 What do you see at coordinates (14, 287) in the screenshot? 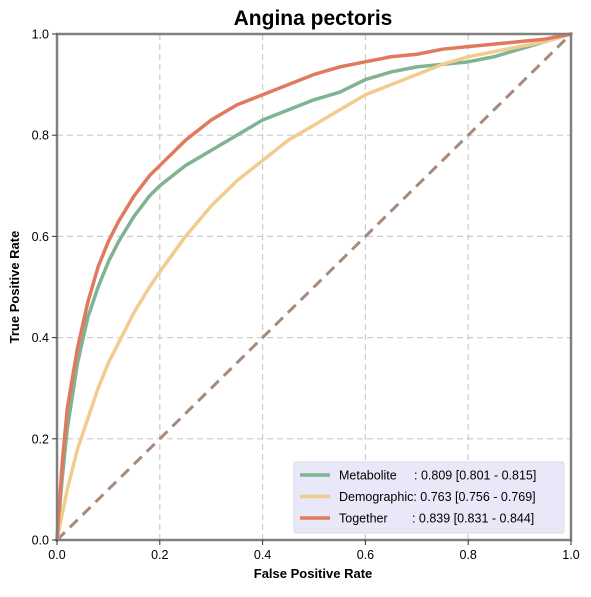
I see `y-axis-label: True Positive Rate` at bounding box center [14, 287].